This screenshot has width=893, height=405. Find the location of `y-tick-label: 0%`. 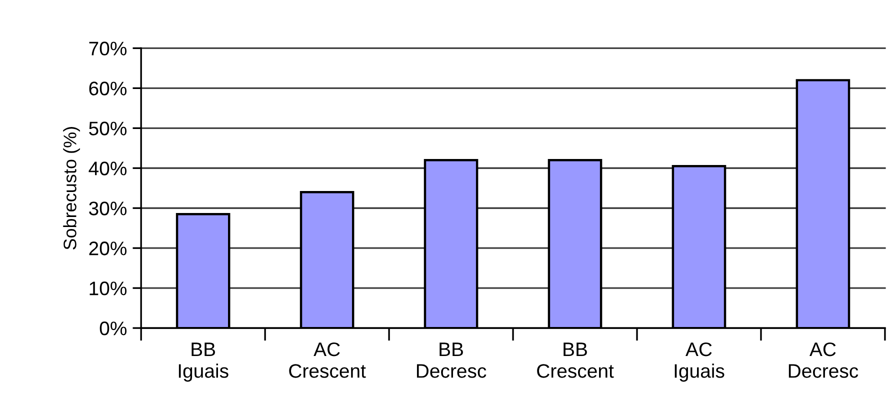

y-tick-label: 0% is located at coordinates (113, 329).